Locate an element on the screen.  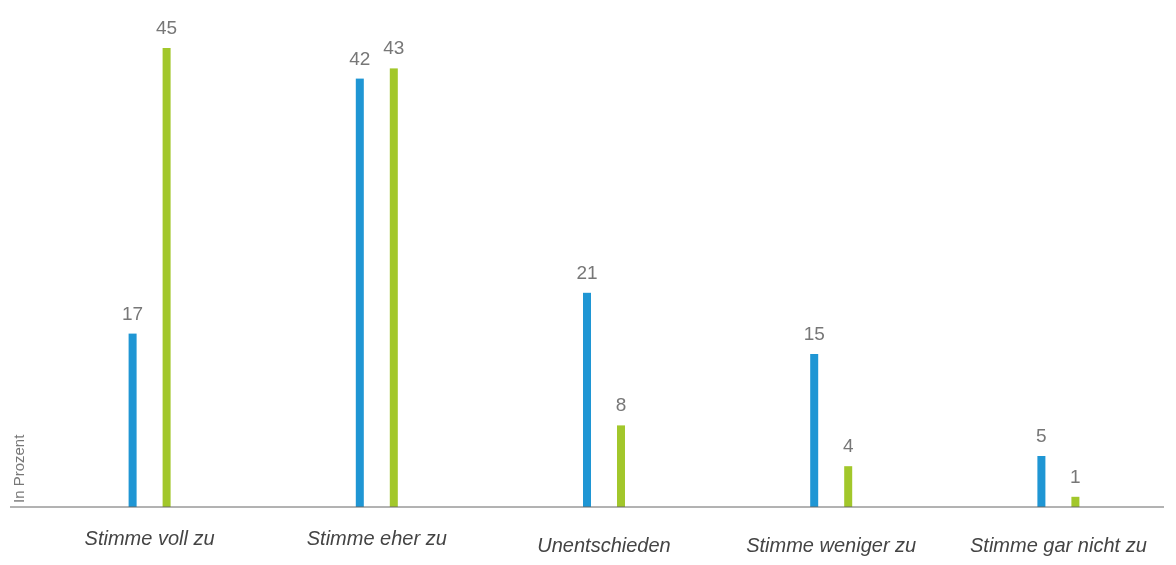
data-label: 43 is located at coordinates (394, 48).